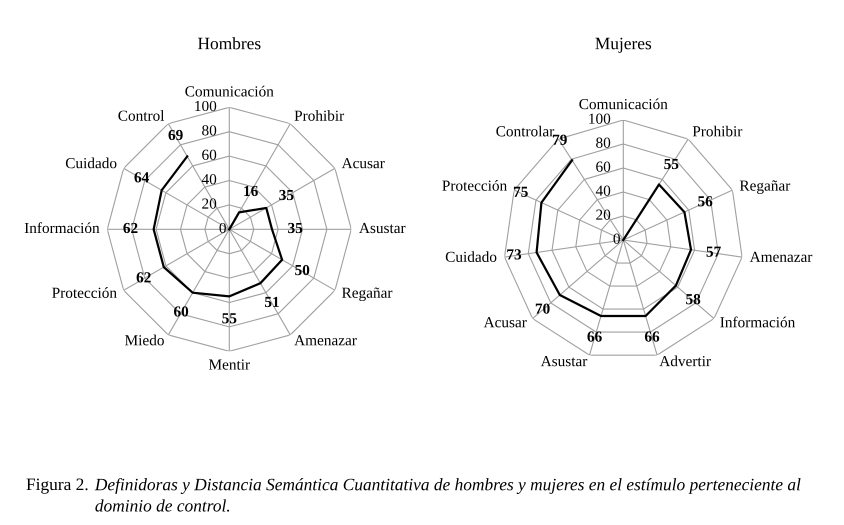  What do you see at coordinates (559, 139) in the screenshot?
I see `data-label: 79` at bounding box center [559, 139].